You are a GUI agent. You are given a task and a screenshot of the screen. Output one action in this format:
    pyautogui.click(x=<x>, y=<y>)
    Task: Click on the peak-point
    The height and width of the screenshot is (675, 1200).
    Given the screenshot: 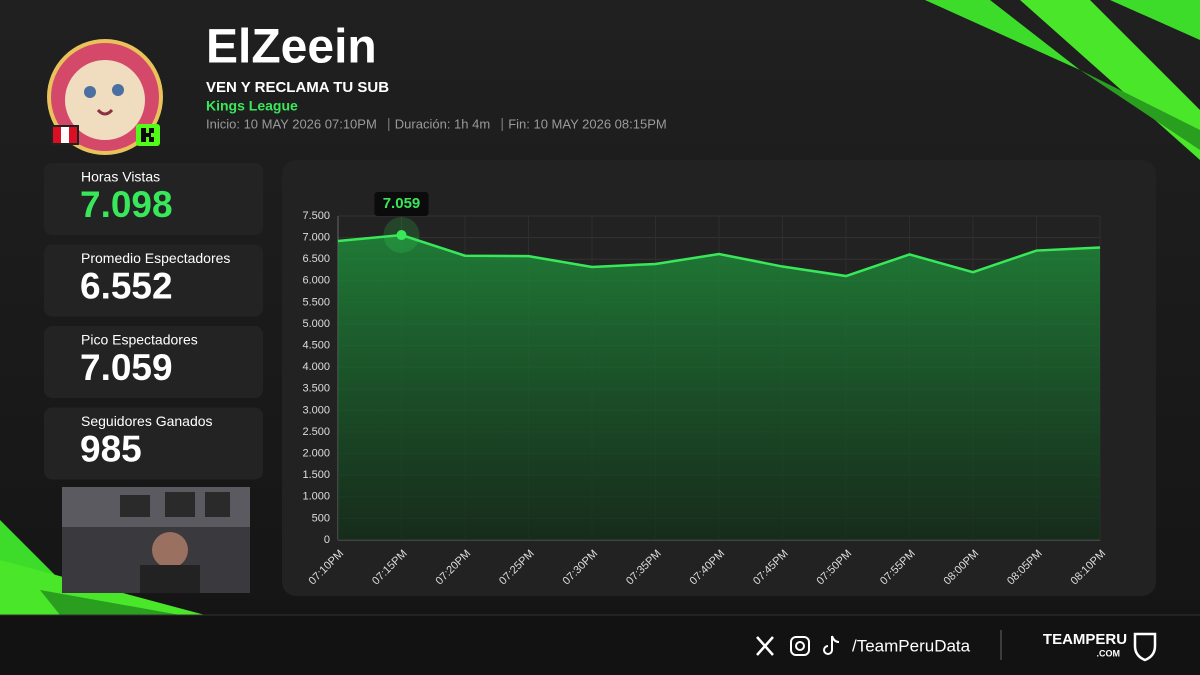 What is the action you would take?
    pyautogui.click(x=401, y=235)
    